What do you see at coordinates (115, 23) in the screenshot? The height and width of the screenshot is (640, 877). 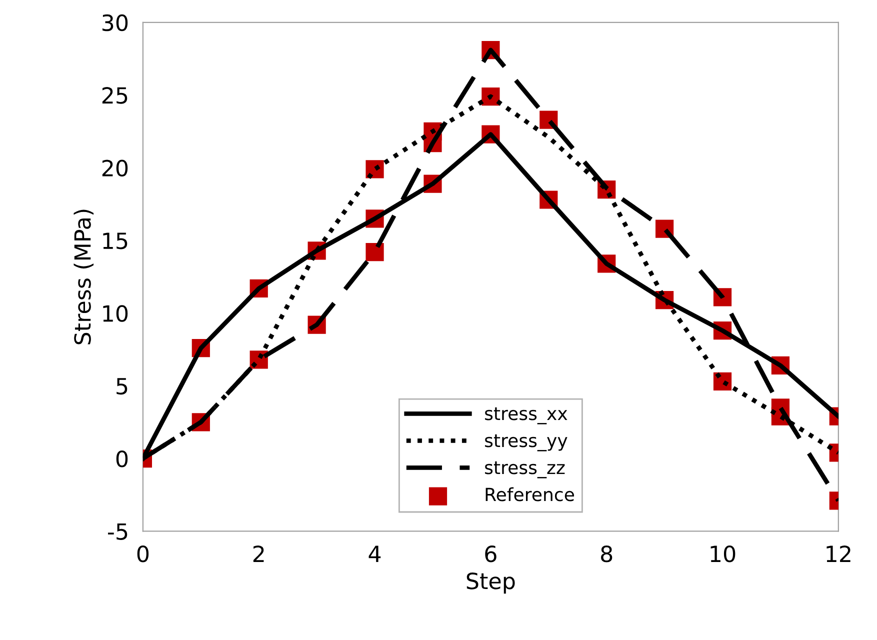 I see `y-tick-label: 30` at bounding box center [115, 23].